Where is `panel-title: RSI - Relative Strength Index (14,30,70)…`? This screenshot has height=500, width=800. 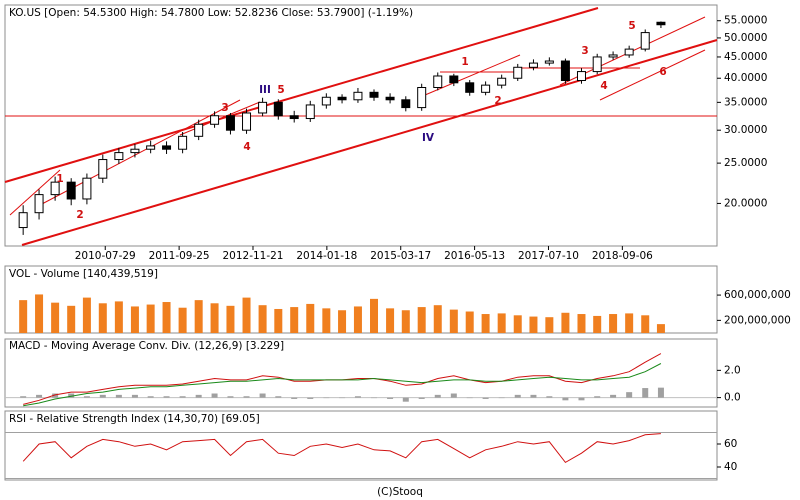 panel-title: RSI - Relative Strength Index (14,30,70)… is located at coordinates (134, 419).